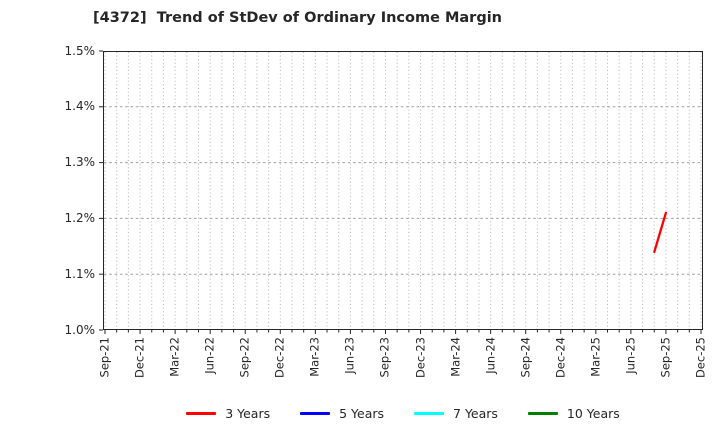 This screenshot has width=720, height=440. I want to click on x-tick-label: Mar-24, so click(455, 357).